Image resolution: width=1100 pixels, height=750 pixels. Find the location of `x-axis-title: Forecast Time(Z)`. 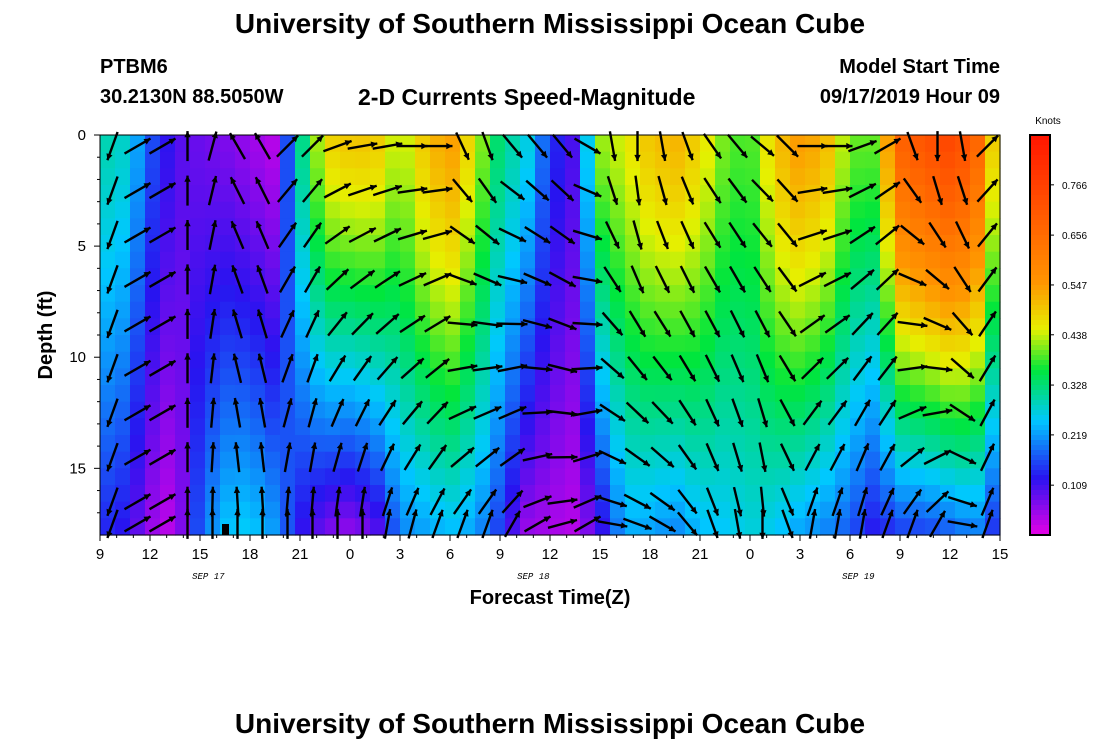

x-axis-title: Forecast Time(Z) is located at coordinates (550, 598).